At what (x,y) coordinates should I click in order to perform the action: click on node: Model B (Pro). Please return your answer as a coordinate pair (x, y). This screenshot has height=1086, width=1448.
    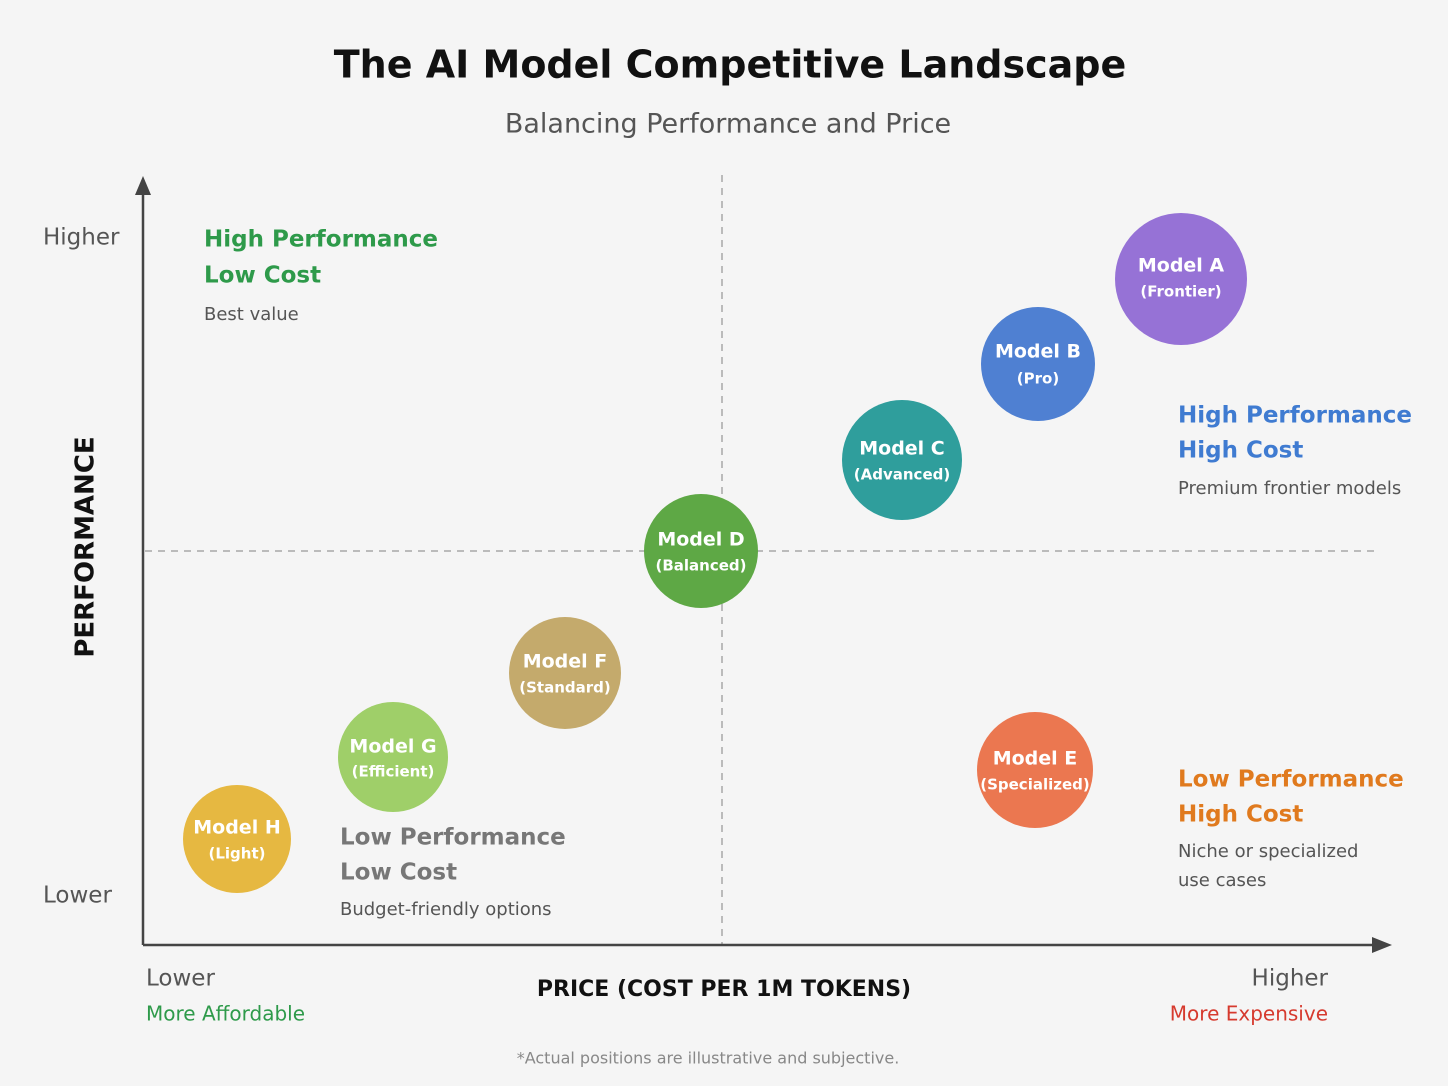
    Looking at the image, I should click on (1038, 364).